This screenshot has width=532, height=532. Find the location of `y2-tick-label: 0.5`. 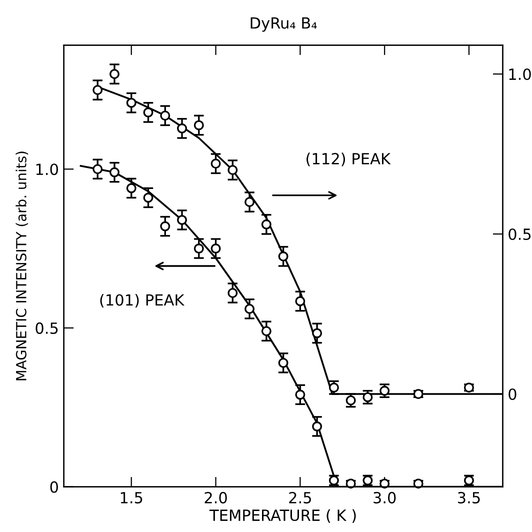

y2-tick-label: 0.5 is located at coordinates (519, 234).